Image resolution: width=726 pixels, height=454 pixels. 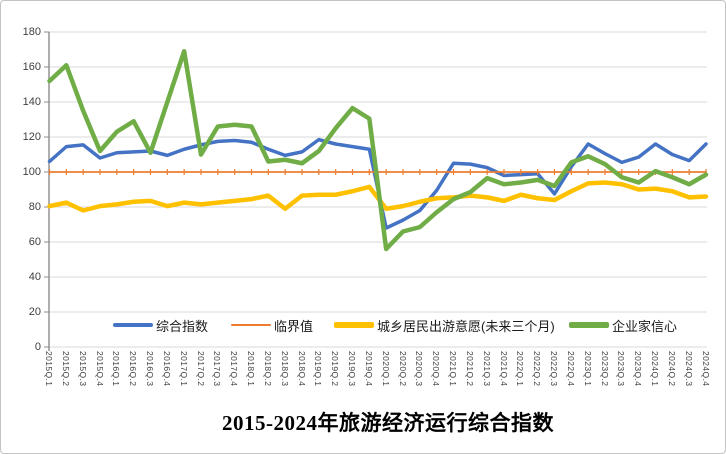 I want to click on x-axis-label: 2019Q.3, so click(x=352, y=369).